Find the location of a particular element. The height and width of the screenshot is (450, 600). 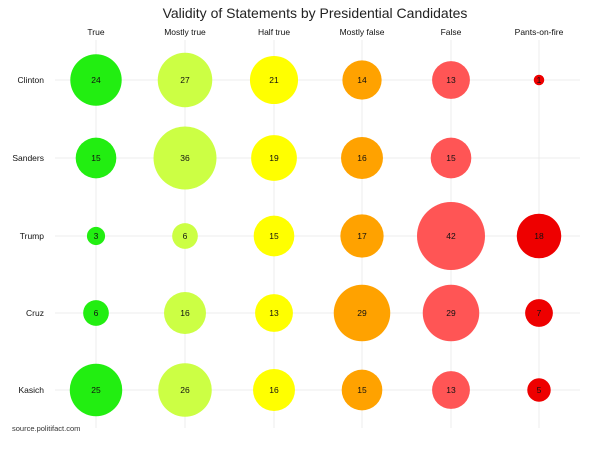

value-label-sanders-mostly-true: 36 is located at coordinates (185, 158).